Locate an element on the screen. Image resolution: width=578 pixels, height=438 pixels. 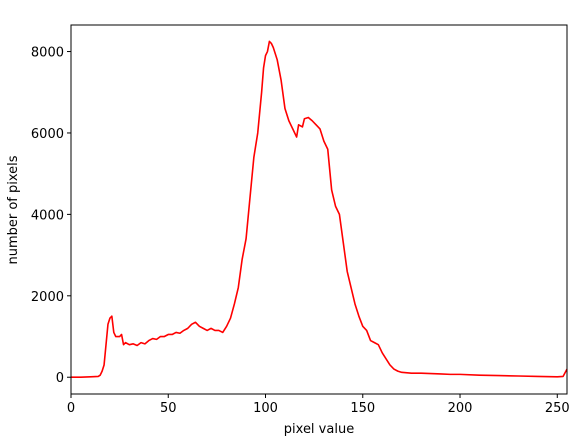
y-tick-label: 6000 is located at coordinates (47, 134).